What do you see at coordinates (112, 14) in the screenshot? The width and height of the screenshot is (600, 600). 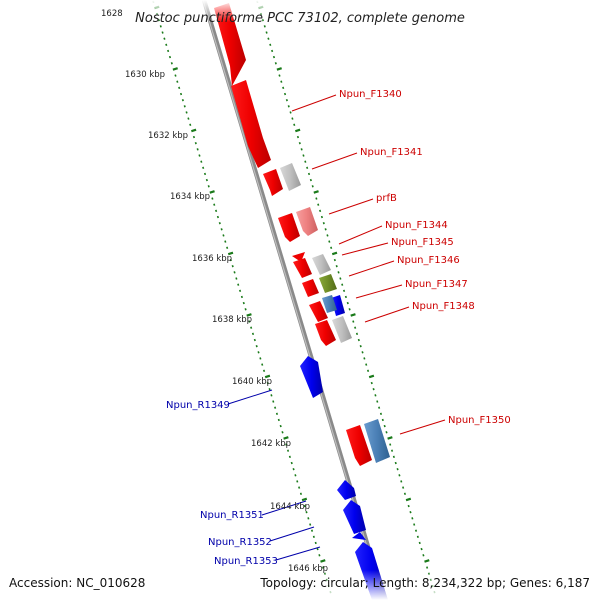 I see `kbp-label: 1628` at bounding box center [112, 14].